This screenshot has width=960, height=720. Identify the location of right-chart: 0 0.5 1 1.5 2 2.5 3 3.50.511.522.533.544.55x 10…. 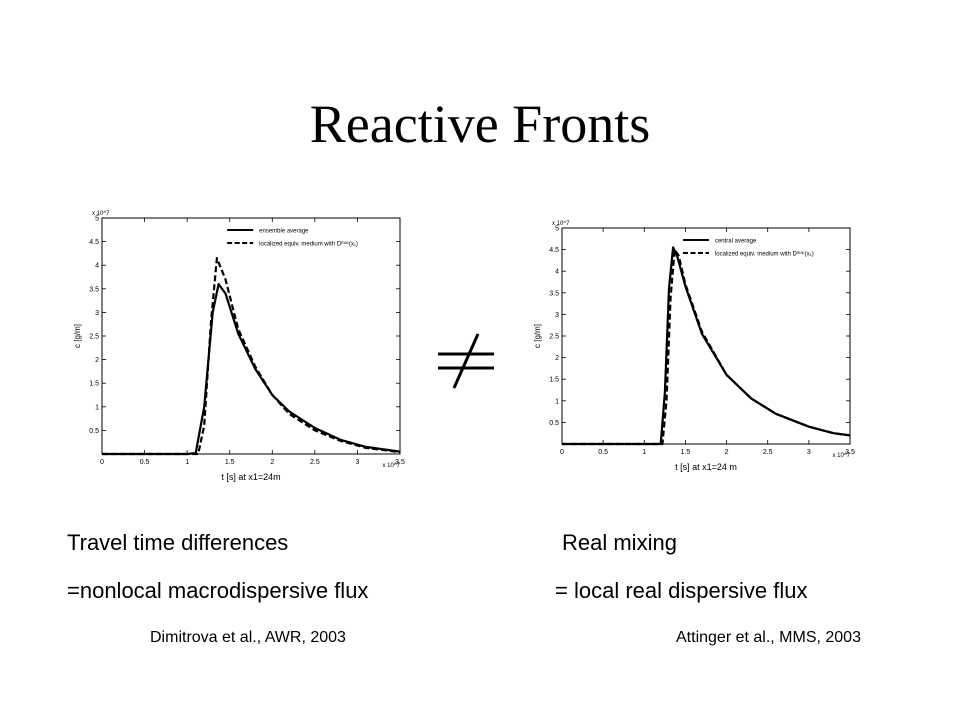
(694, 346).